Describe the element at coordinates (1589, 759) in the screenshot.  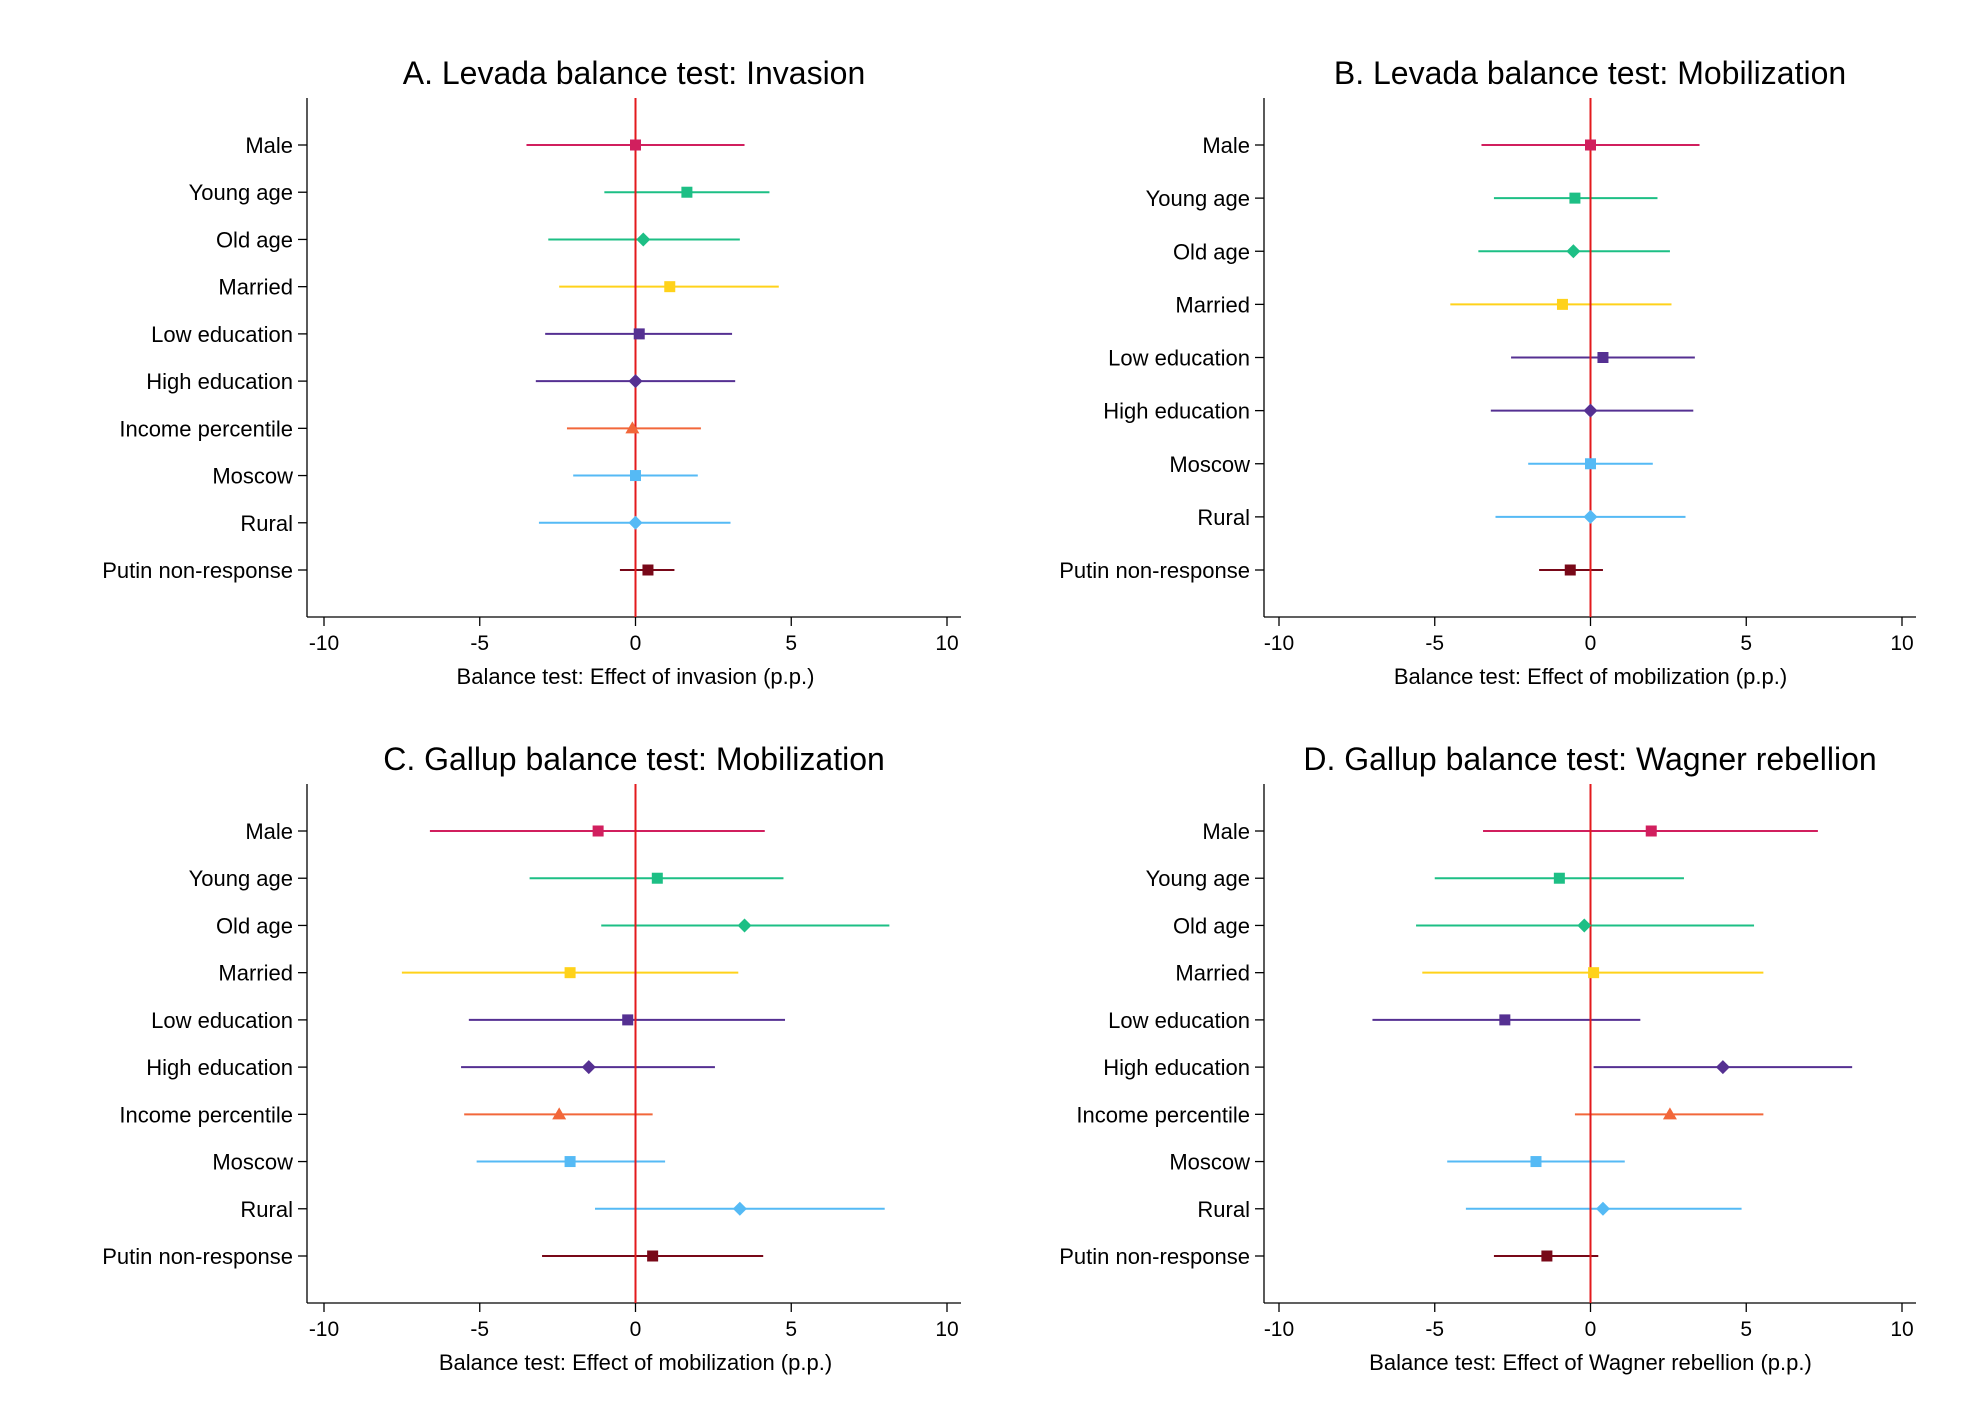
I see `chart-title: D. Gallup balance test: Wagner rebellion` at that location.